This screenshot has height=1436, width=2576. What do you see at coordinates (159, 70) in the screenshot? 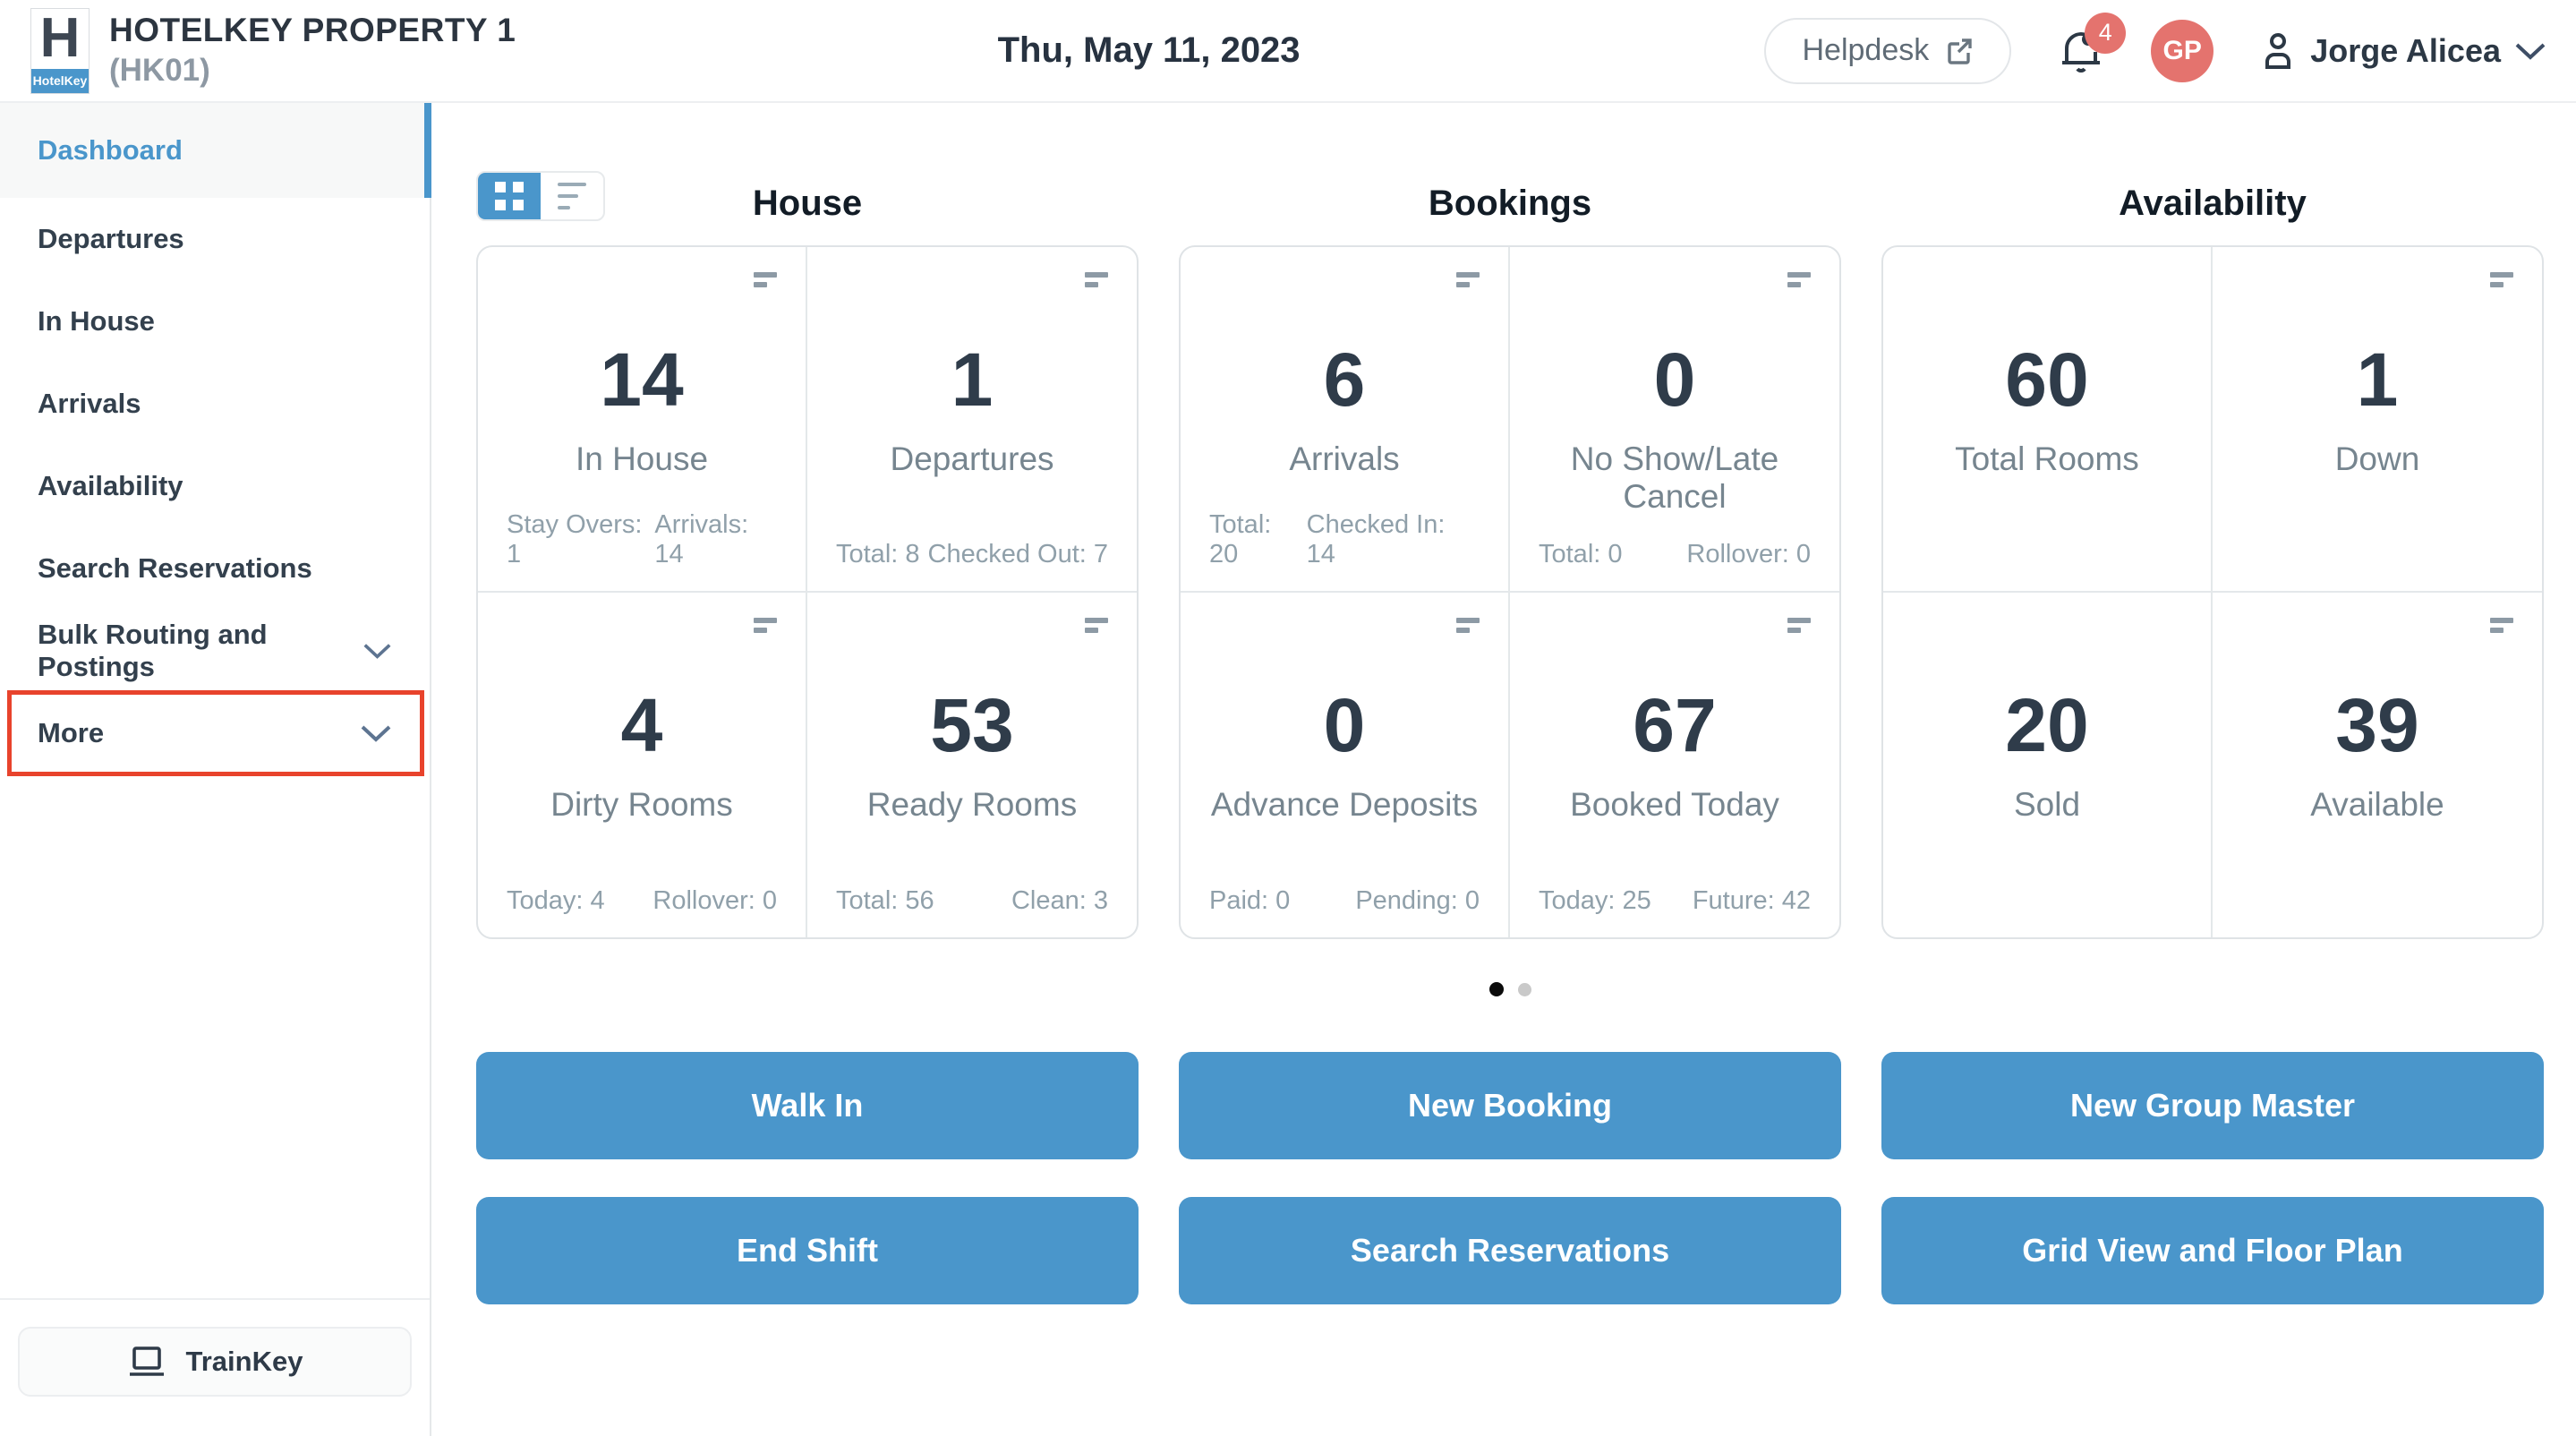
I see `property-code: (HK01)` at bounding box center [159, 70].